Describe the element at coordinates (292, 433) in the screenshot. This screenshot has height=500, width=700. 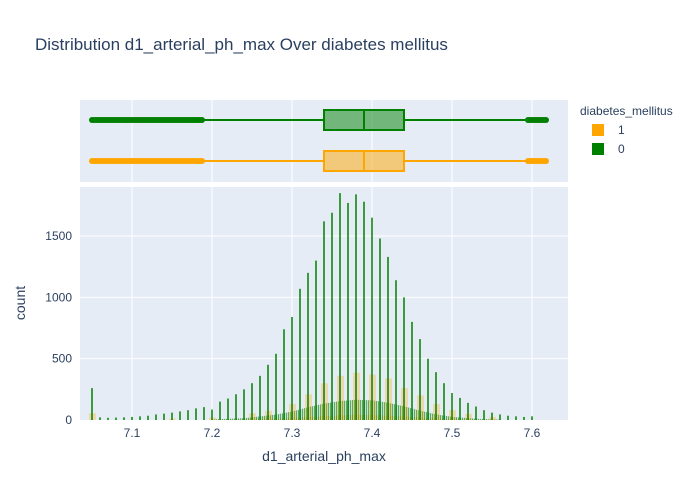
I see `x-tick-label: 7.3` at that location.